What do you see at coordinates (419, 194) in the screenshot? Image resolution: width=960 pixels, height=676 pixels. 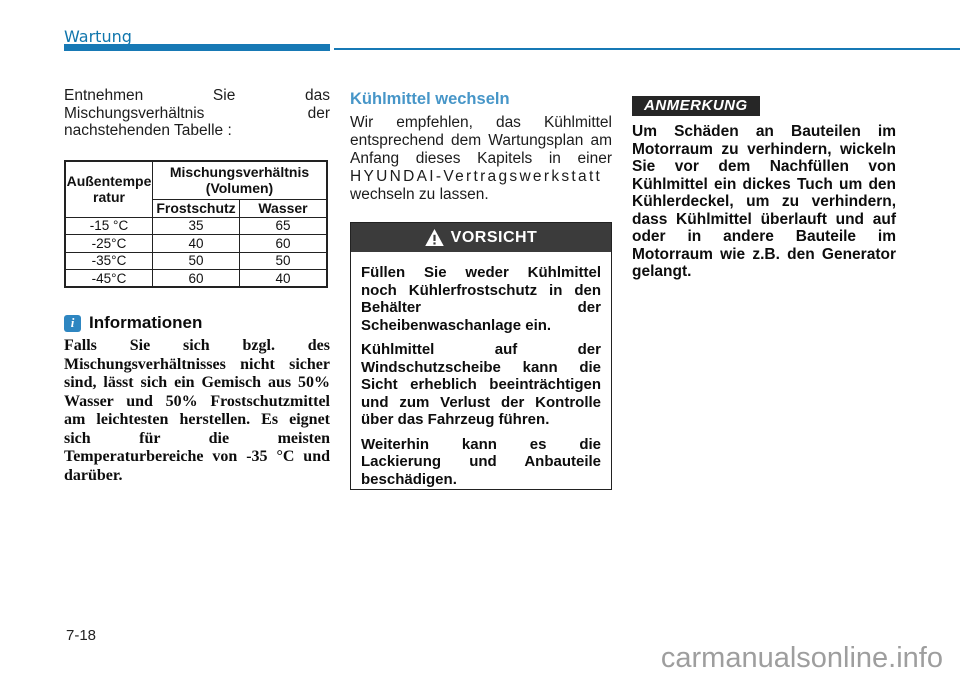 I see `topic-line: wechseln zu lassen.` at bounding box center [419, 194].